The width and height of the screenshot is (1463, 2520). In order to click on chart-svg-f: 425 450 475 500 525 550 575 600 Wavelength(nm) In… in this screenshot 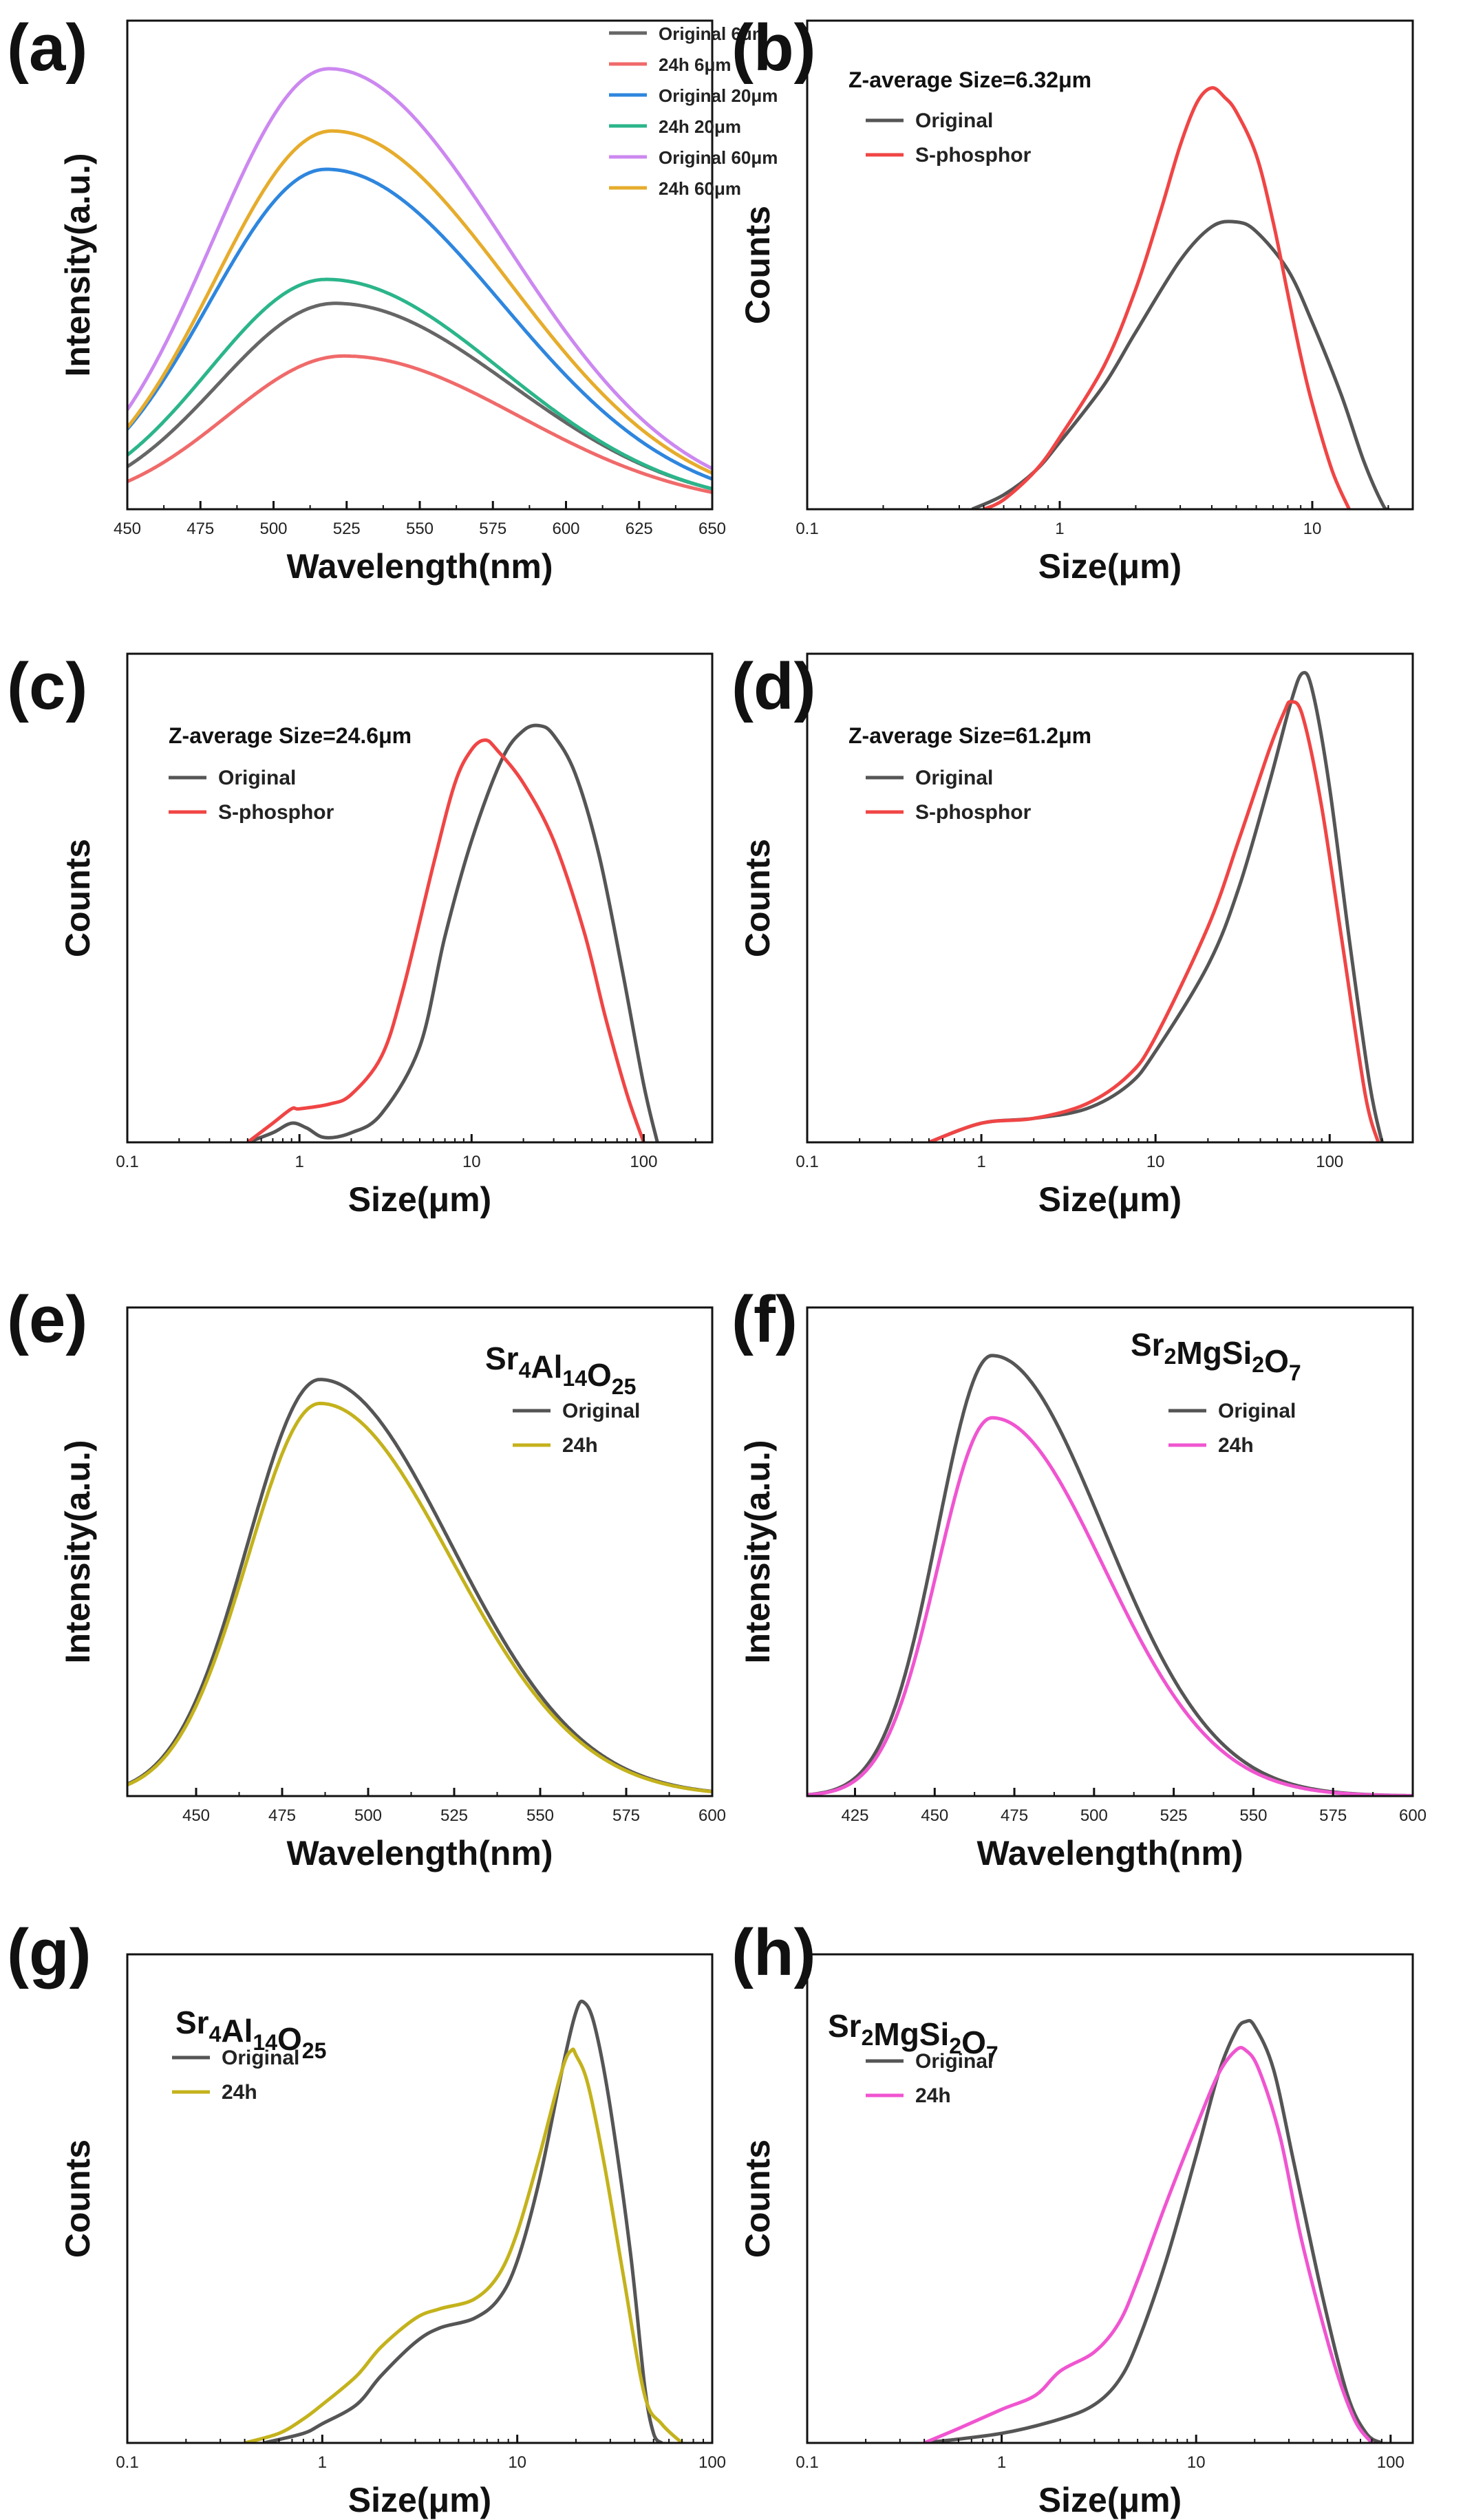, I will do `click(1082, 1589)`.